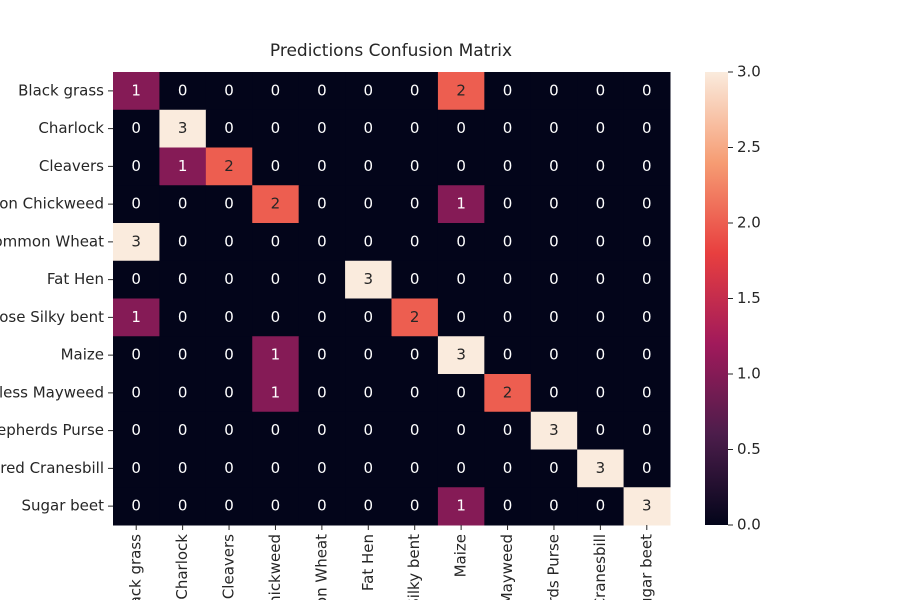 The height and width of the screenshot is (600, 900). Describe the element at coordinates (82, 355) in the screenshot. I see `y-tick-label: Maize` at that location.